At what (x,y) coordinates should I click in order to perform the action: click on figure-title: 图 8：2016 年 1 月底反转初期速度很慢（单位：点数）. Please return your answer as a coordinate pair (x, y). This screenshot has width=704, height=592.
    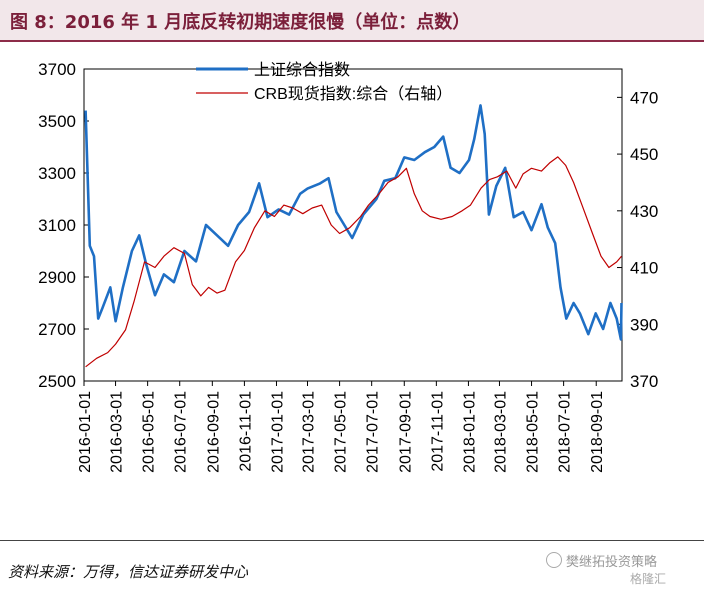
    Looking at the image, I should click on (240, 22).